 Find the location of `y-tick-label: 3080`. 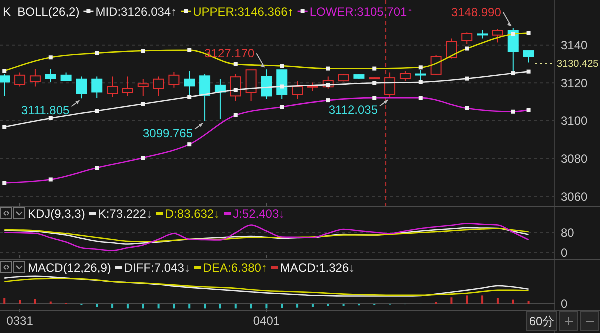

y-tick-label: 3080 is located at coordinates (574, 159).